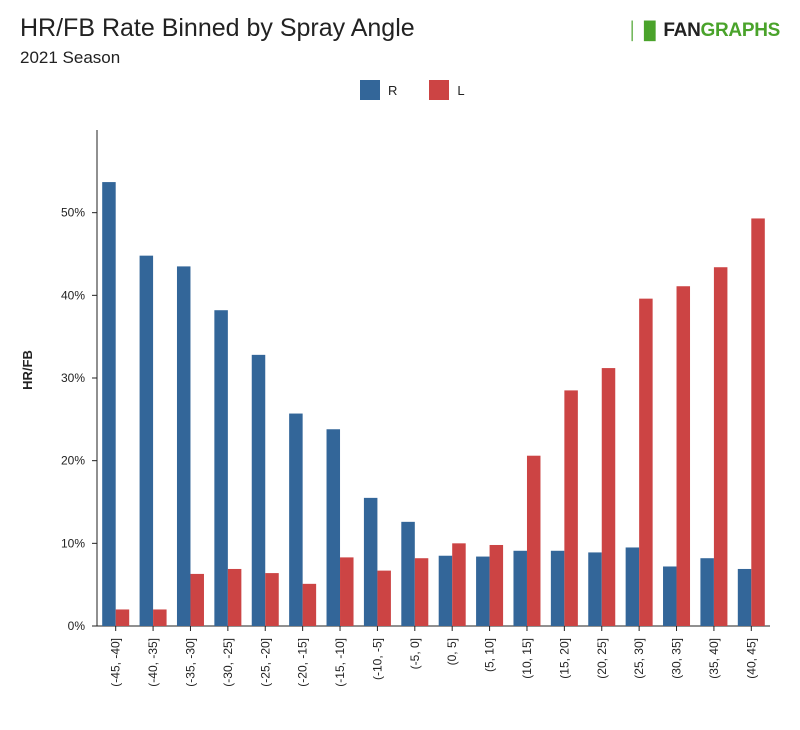 The image size is (800, 730). Describe the element at coordinates (377, 659) in the screenshot. I see `x-tick-label: (-10, -5]` at that location.